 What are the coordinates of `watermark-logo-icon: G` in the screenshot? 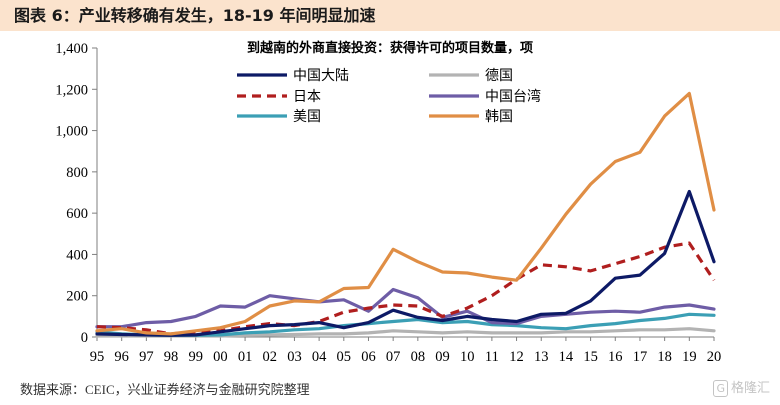 It's located at (720, 388).